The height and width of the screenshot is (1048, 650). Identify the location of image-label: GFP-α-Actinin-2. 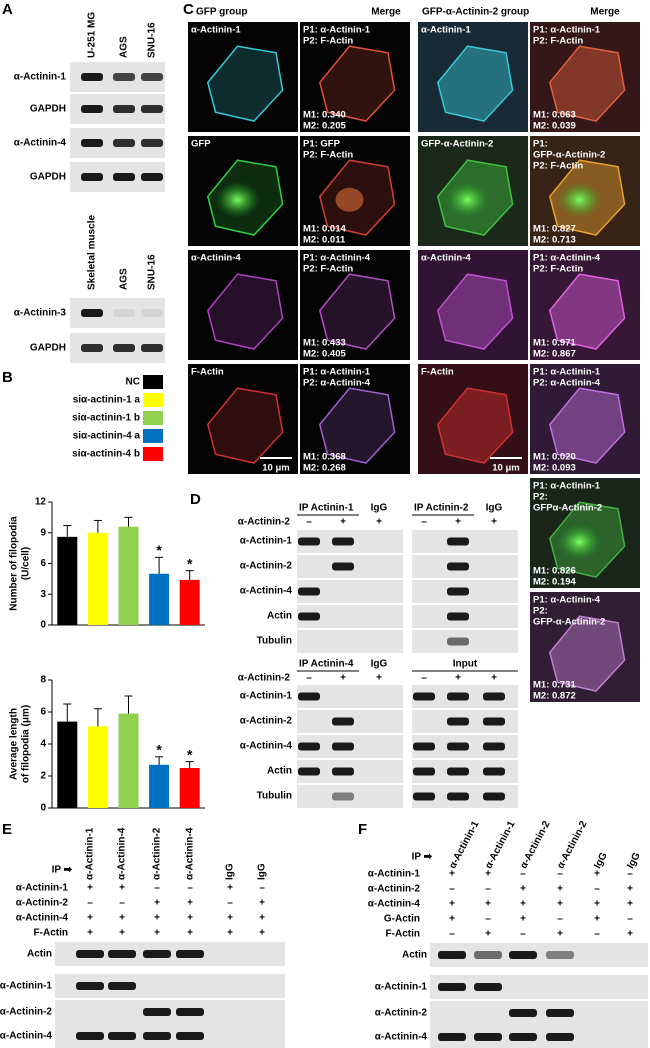
(569, 155).